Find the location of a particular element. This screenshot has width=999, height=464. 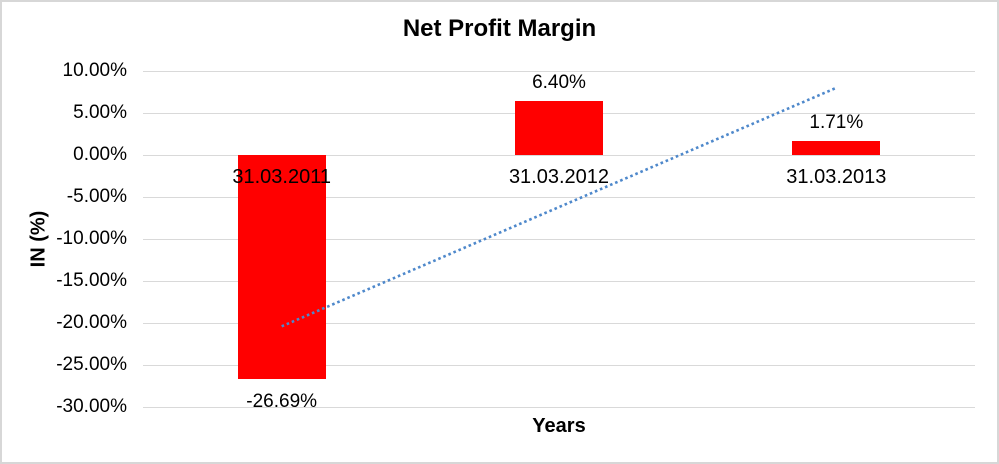

category-label: 31.03.2012 is located at coordinates (559, 177).